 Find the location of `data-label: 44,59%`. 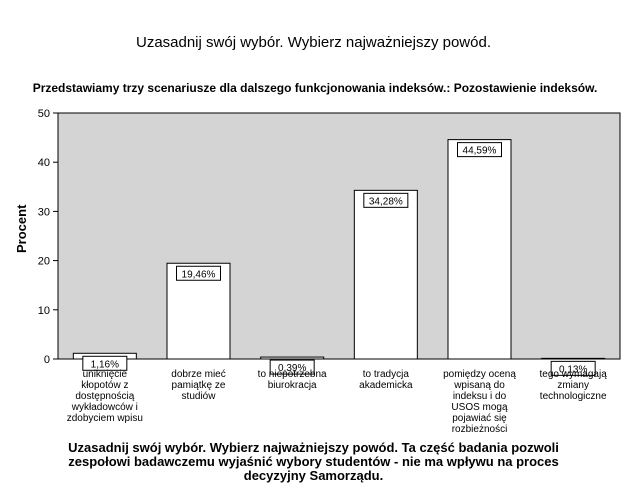

data-label: 44,59% is located at coordinates (480, 151).